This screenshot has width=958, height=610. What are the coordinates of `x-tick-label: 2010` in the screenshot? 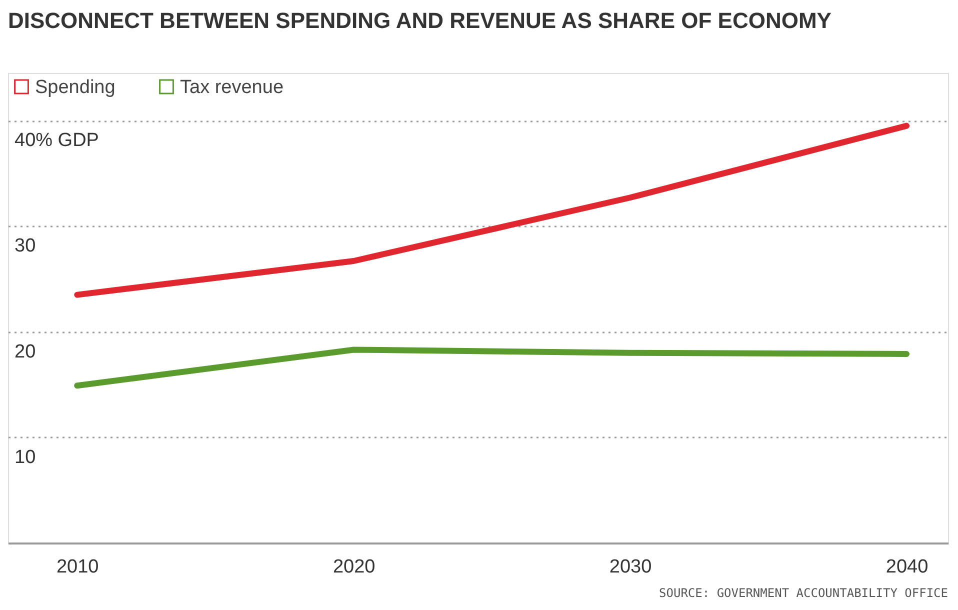 It's located at (77, 567).